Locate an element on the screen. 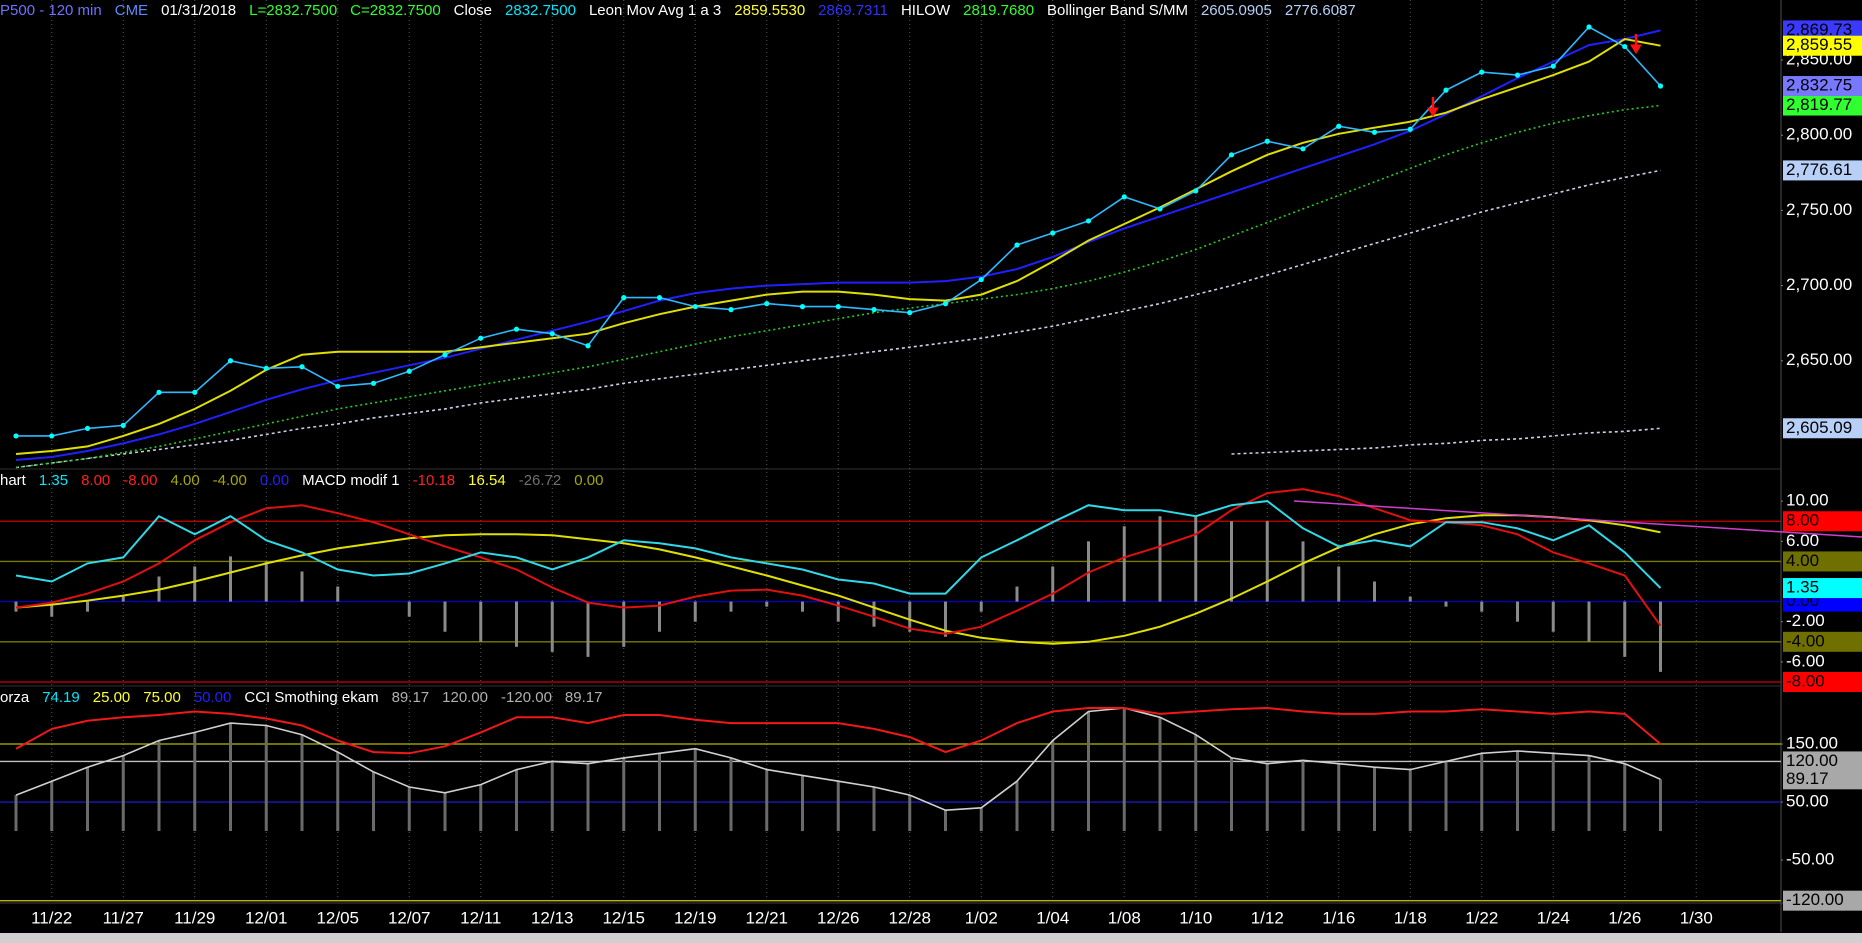  series-line is located at coordinates (838, 730).